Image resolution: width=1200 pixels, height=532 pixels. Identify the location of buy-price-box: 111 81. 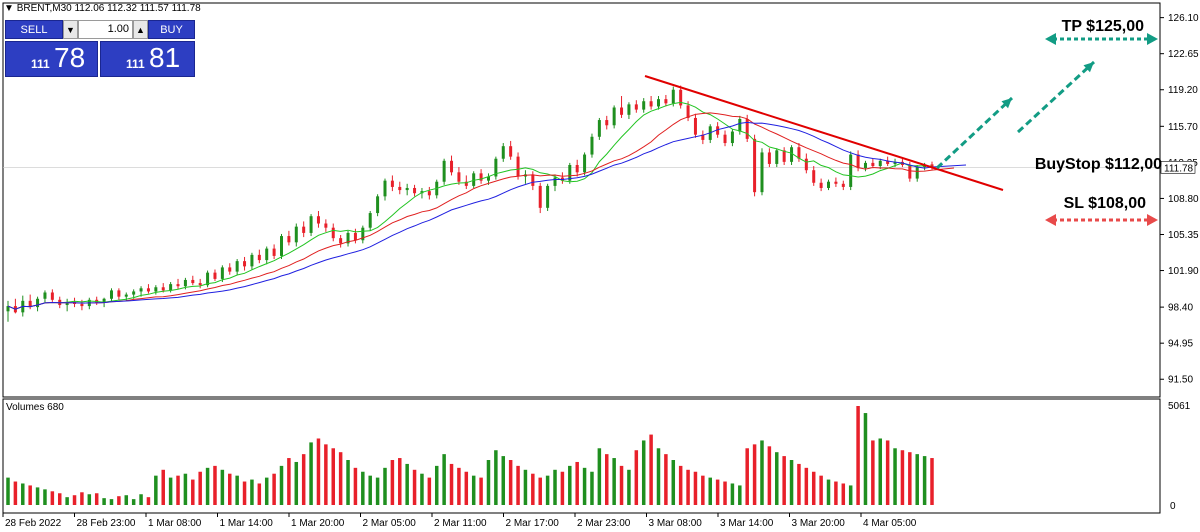
(147, 59).